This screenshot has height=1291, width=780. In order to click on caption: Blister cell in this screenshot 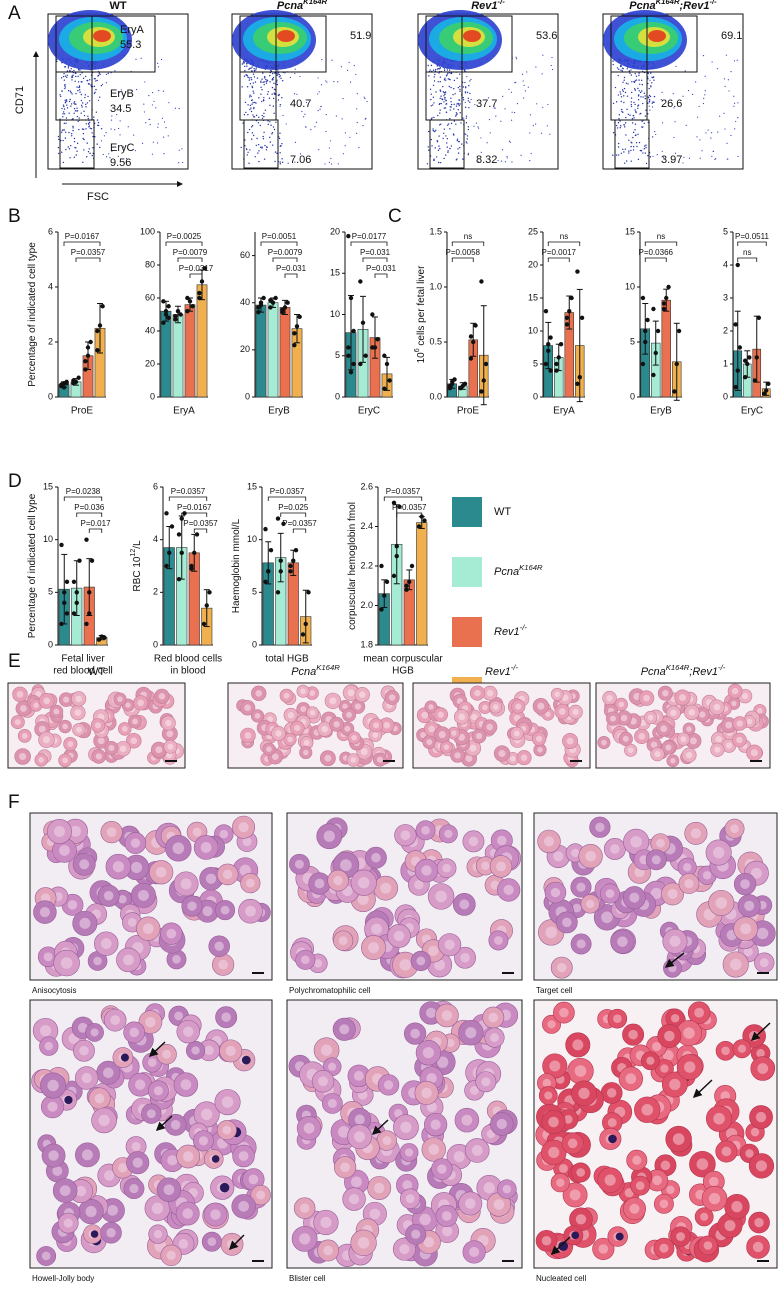, I will do `click(307, 1278)`.